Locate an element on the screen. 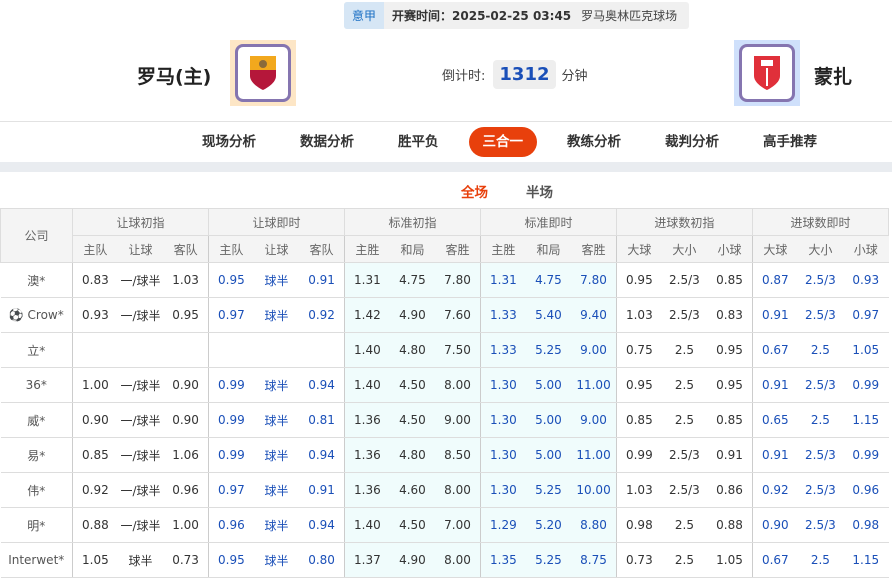 This screenshot has height=578, width=892. company-cell: 36* is located at coordinates (36, 385).